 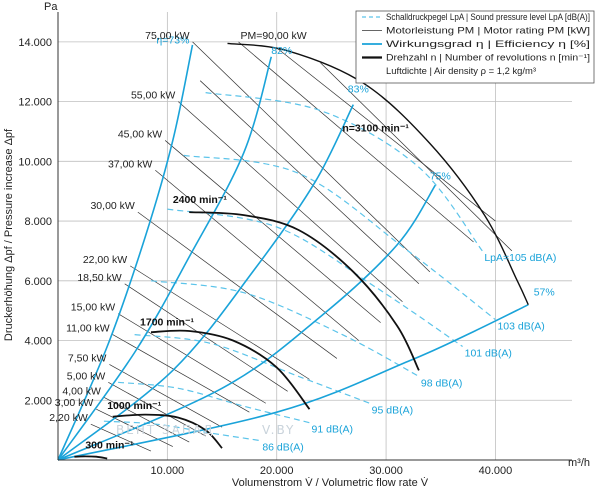 What do you see at coordinates (520, 327) in the screenshot?
I see `sound-label-1: 103 dB(A)` at bounding box center [520, 327].